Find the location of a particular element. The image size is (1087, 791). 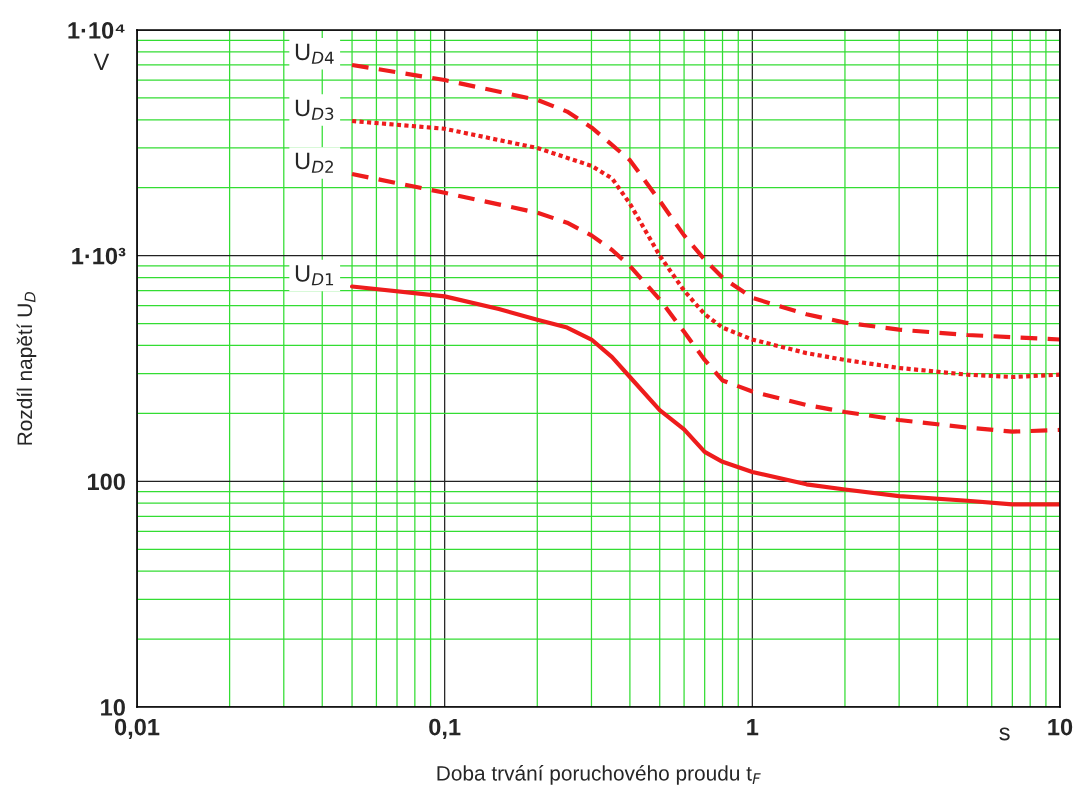

text: V is located at coordinates (101, 61).